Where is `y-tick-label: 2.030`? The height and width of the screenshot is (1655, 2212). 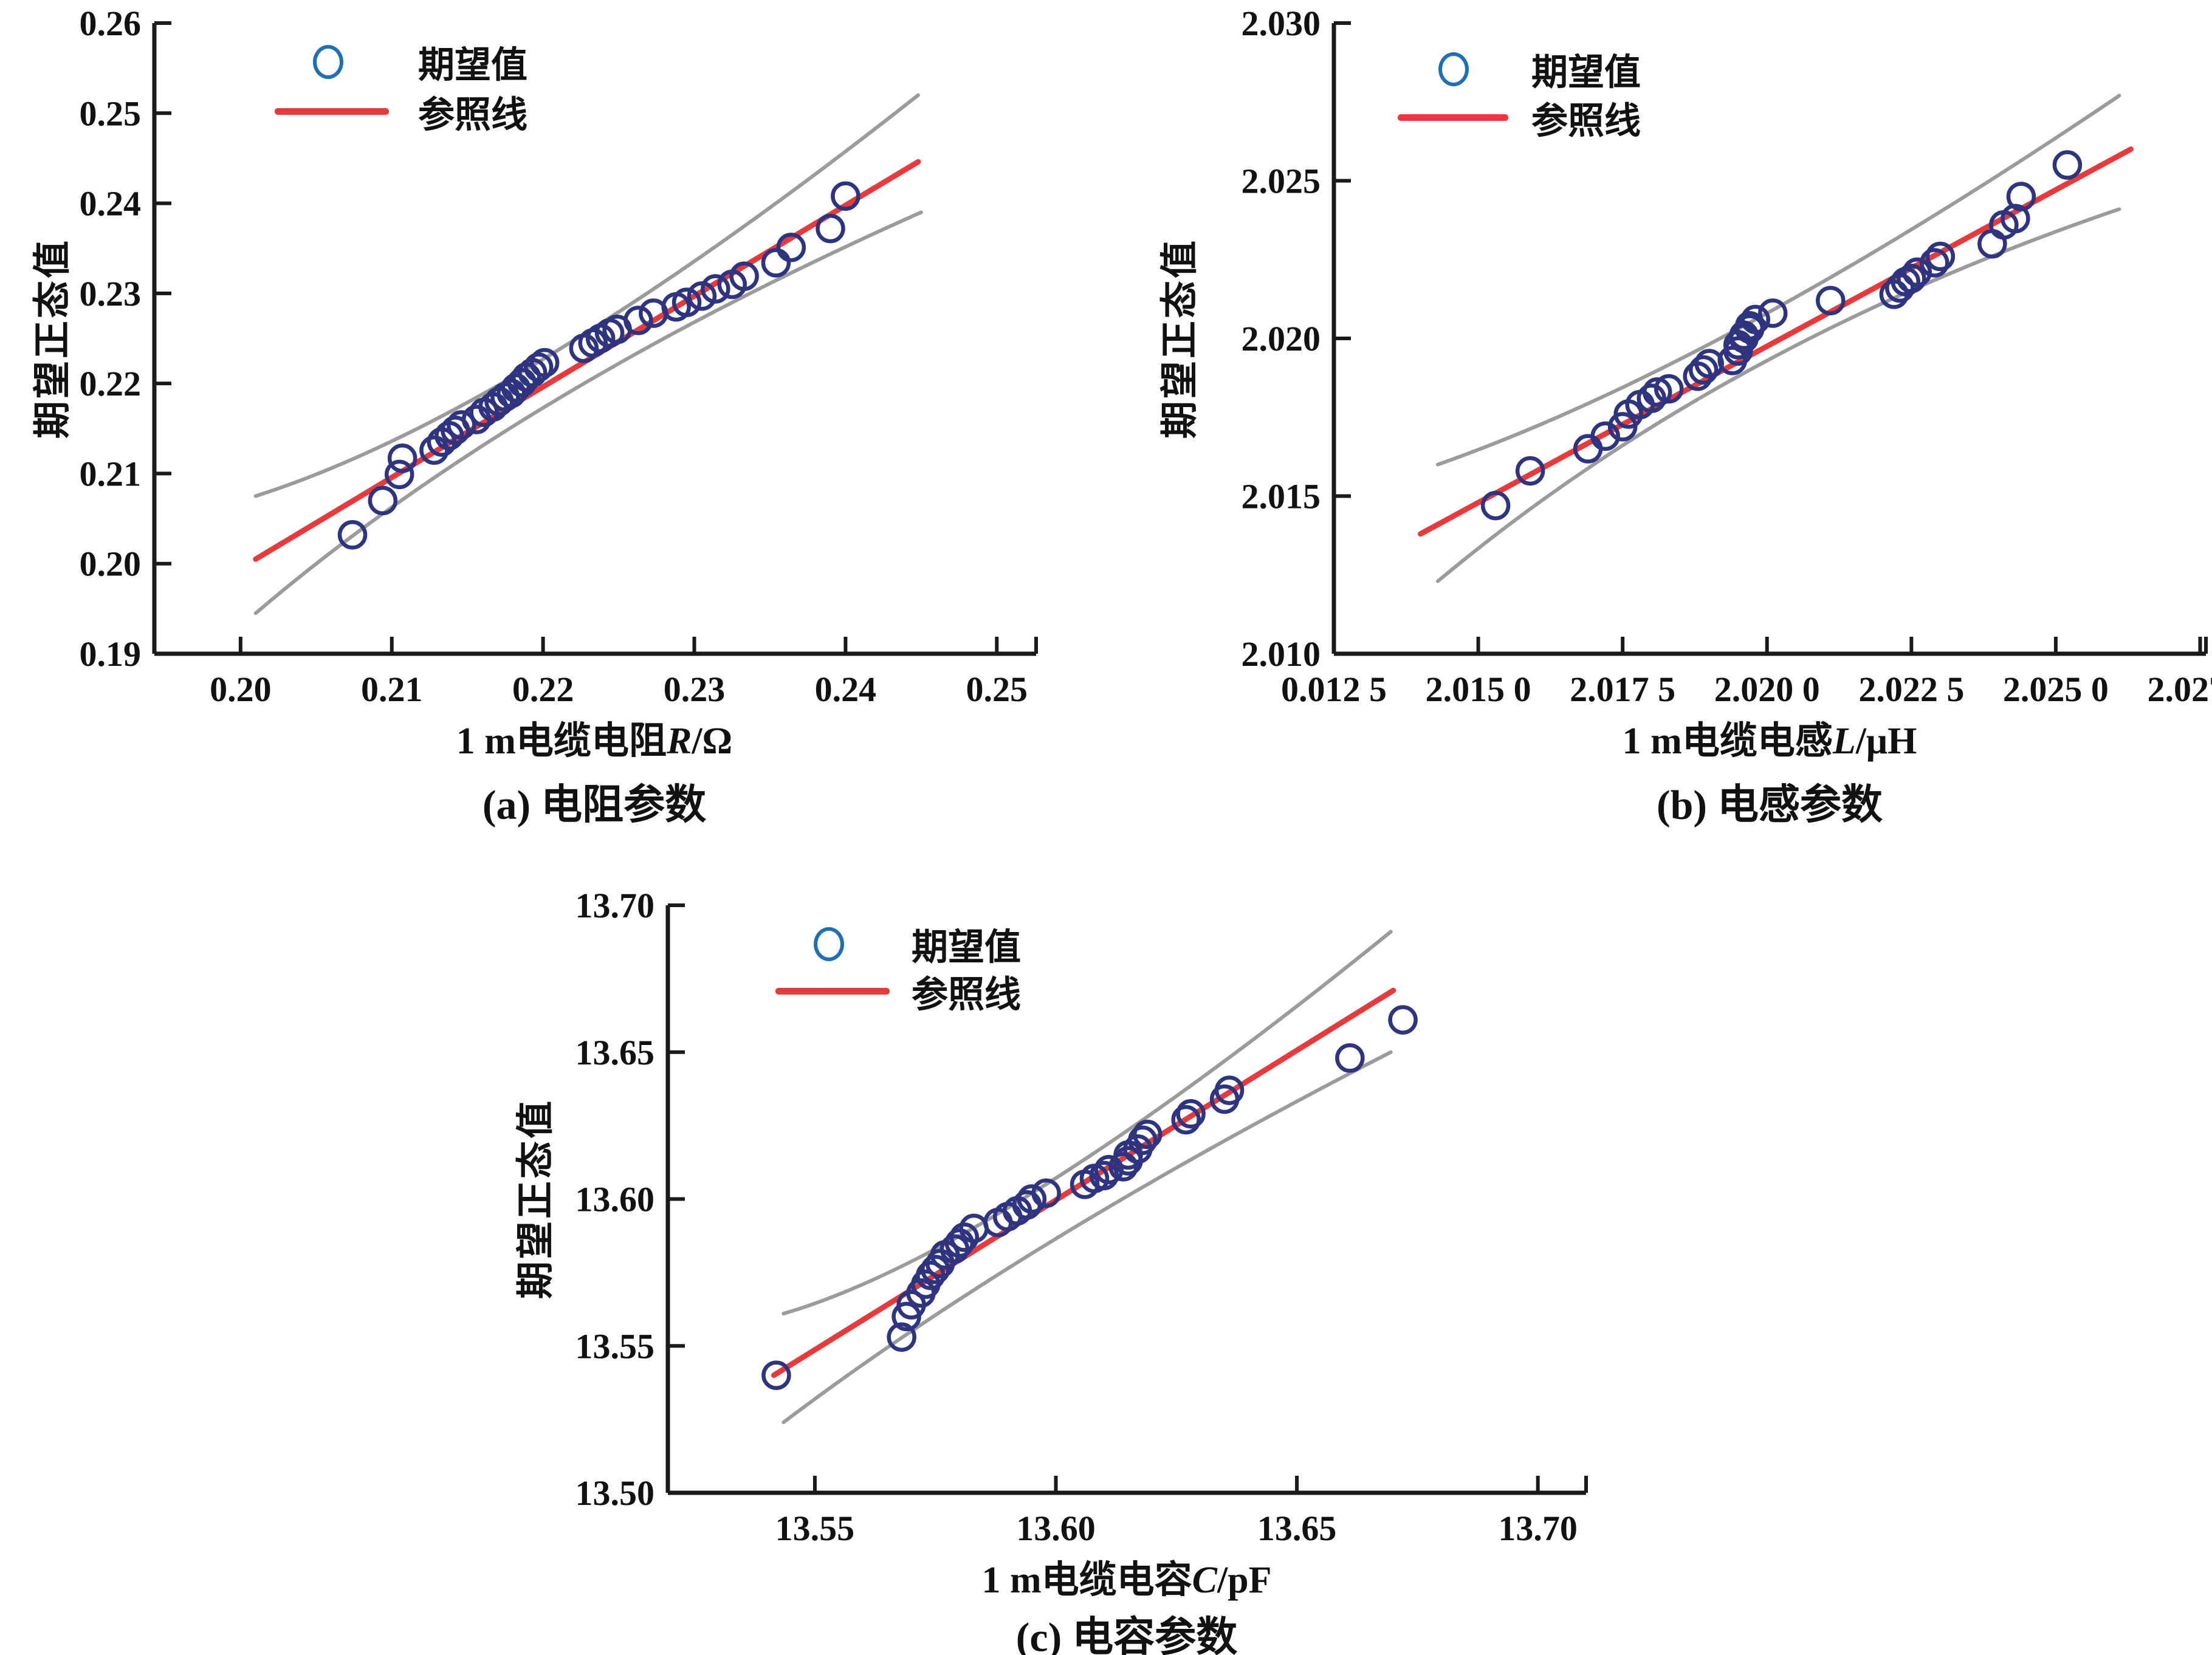
y-tick-label: 2.030 is located at coordinates (1281, 23).